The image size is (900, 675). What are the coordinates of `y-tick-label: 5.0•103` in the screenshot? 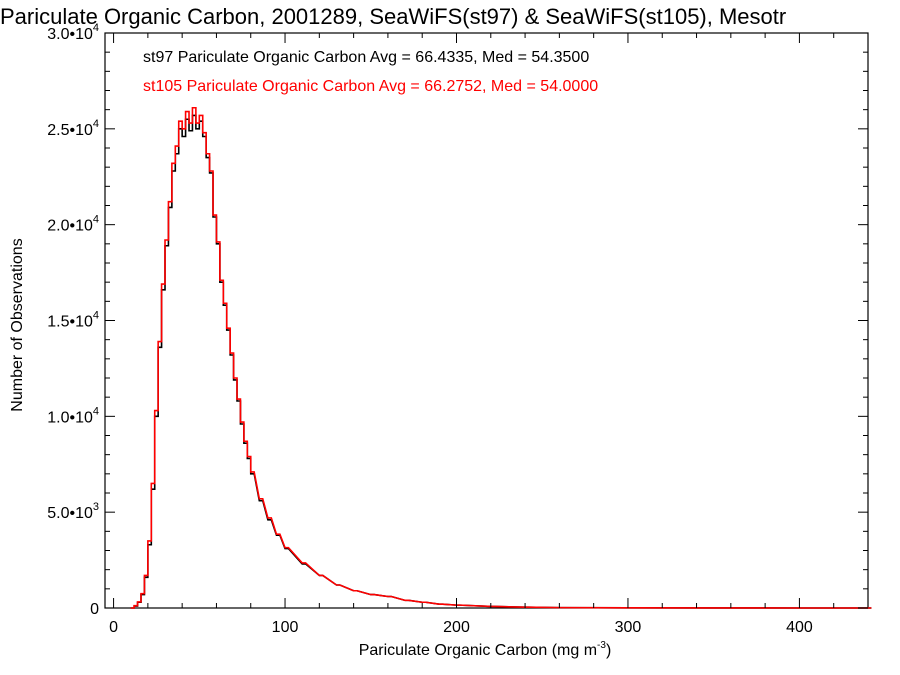 It's located at (73, 511).